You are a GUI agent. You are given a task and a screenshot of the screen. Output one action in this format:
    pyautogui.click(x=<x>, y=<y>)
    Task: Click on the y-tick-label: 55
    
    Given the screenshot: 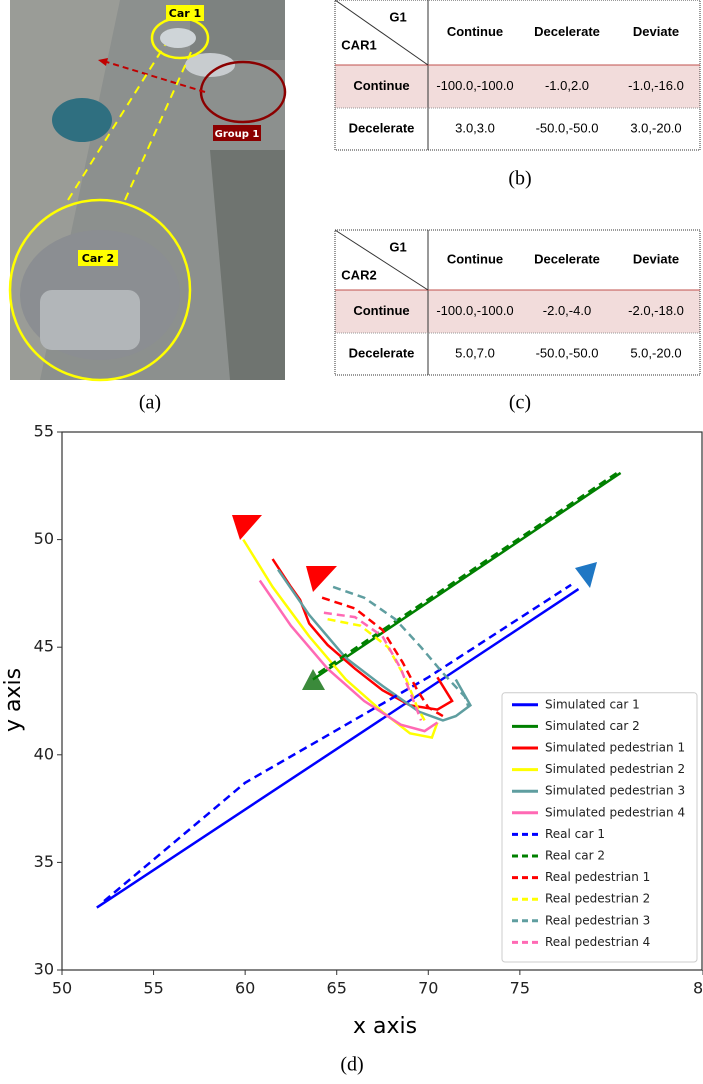 What is the action you would take?
    pyautogui.click(x=44, y=431)
    